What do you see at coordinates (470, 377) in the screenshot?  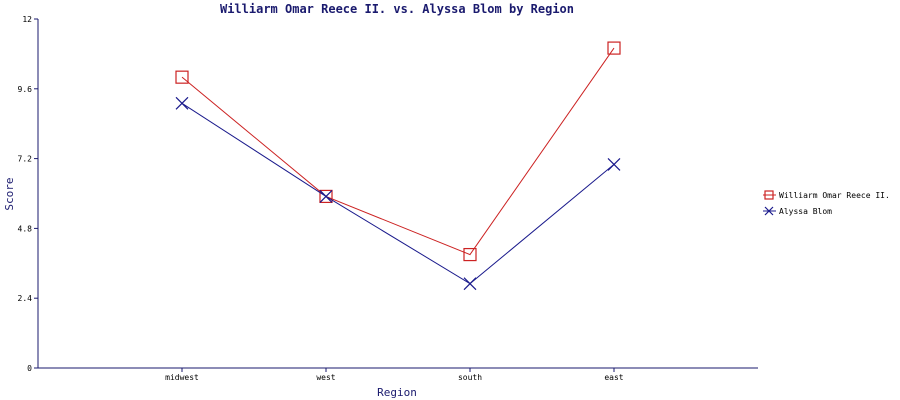 I see `x-tick-label: south` at bounding box center [470, 377].